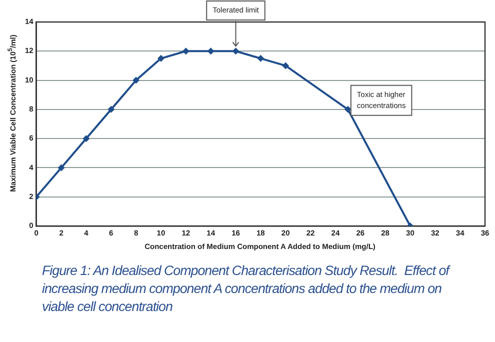 This screenshot has height=342, width=495. What do you see at coordinates (247, 289) in the screenshot?
I see `caption: Figure 1: An Idealised Component Characterisation Study Result. Effect of increasing medium component A concentrations added to the medium on viable cell concentration` at bounding box center [247, 289].